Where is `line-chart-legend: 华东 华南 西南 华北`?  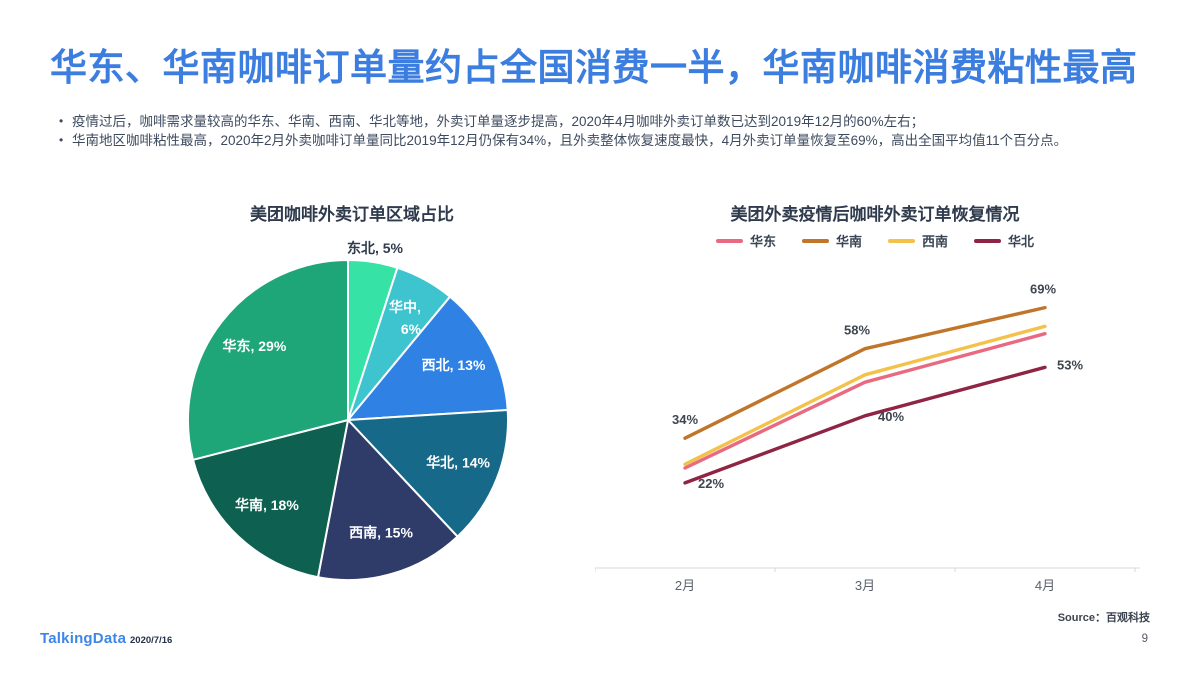
line-chart-legend: 华东 华南 西南 华北 is located at coordinates (875, 240).